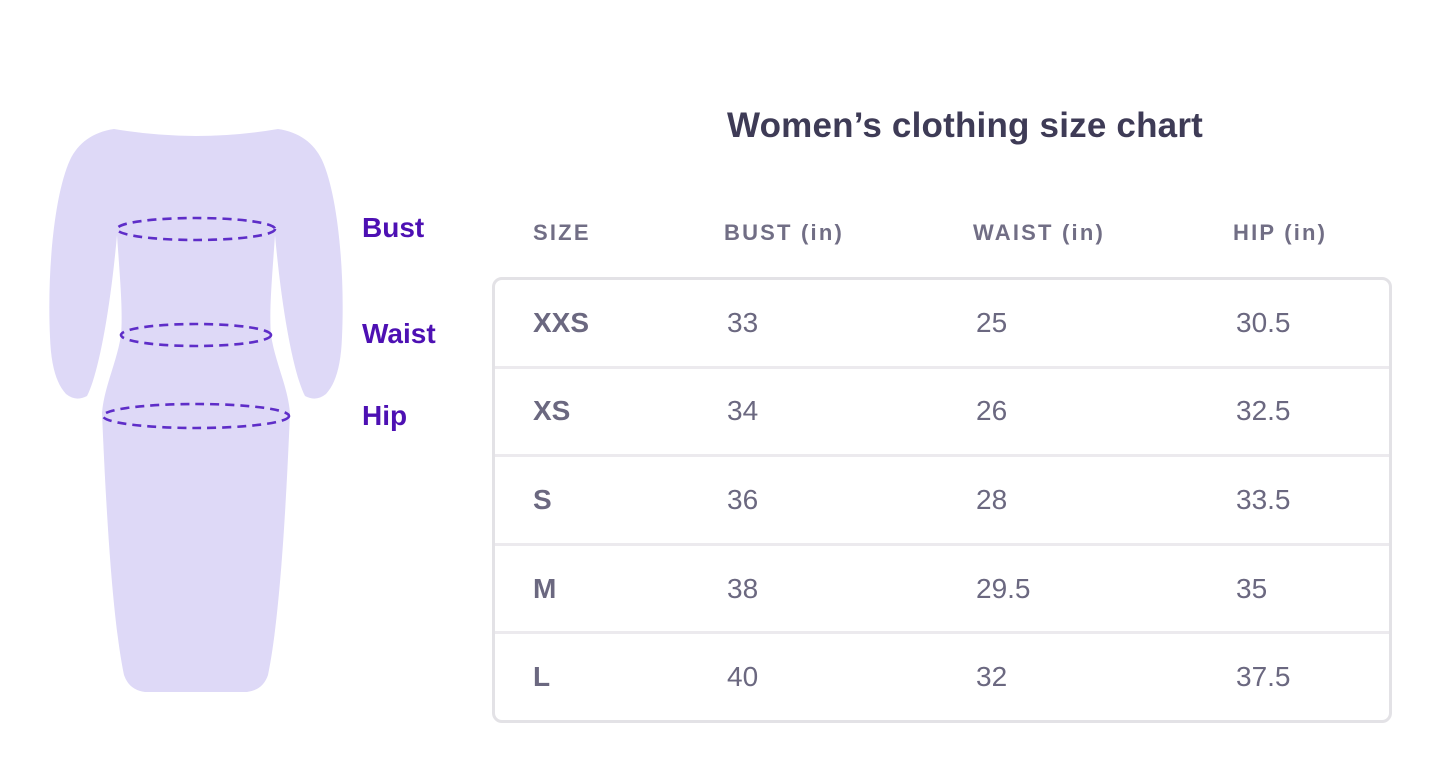 The height and width of the screenshot is (771, 1445). I want to click on column-header-waist: WAIST (in), so click(1039, 232).